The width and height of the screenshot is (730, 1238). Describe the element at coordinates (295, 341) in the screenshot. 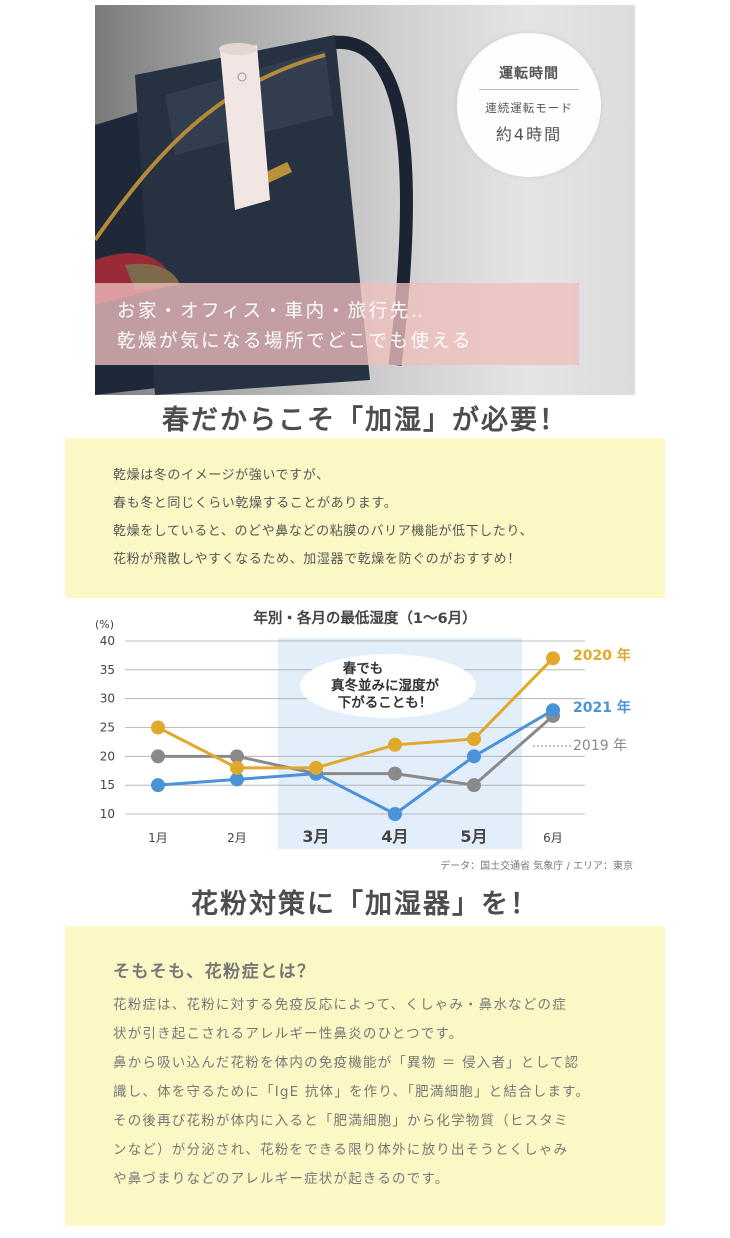

I see `overlay-line-2: 乾燥が気になる場所でどこでも使える` at that location.